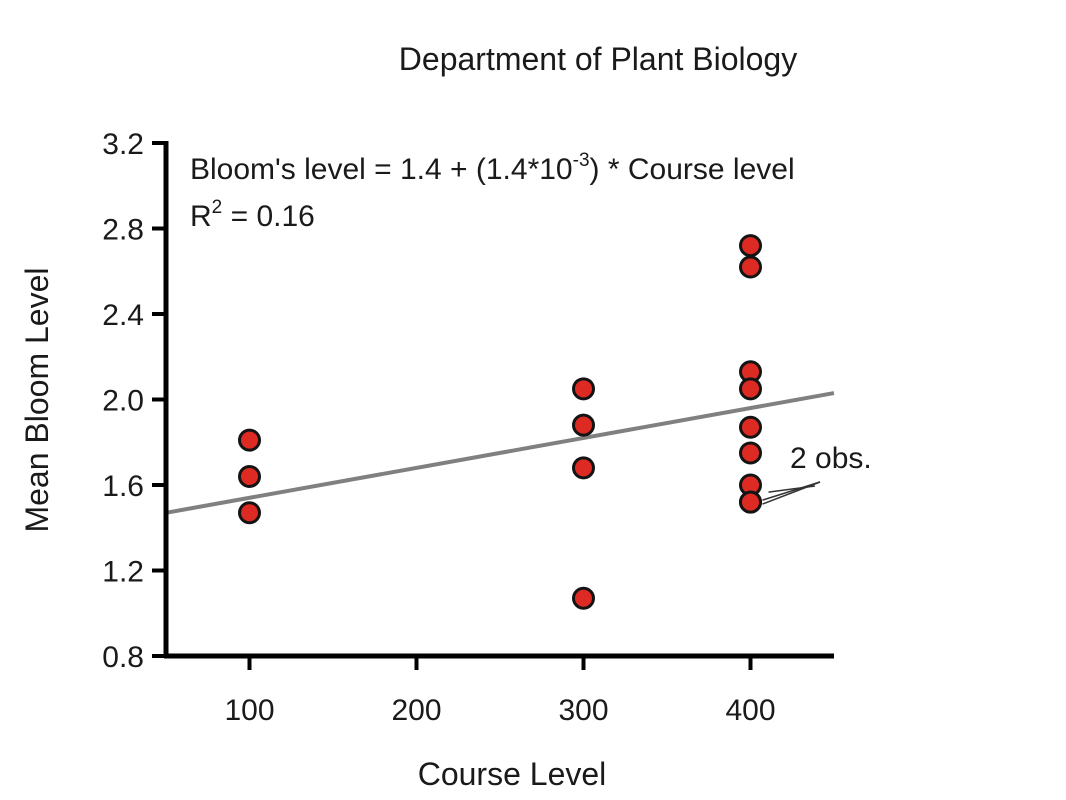 This screenshot has width=1066, height=800. Describe the element at coordinates (123, 144) in the screenshot. I see `y-tick-label: 3.2` at that location.